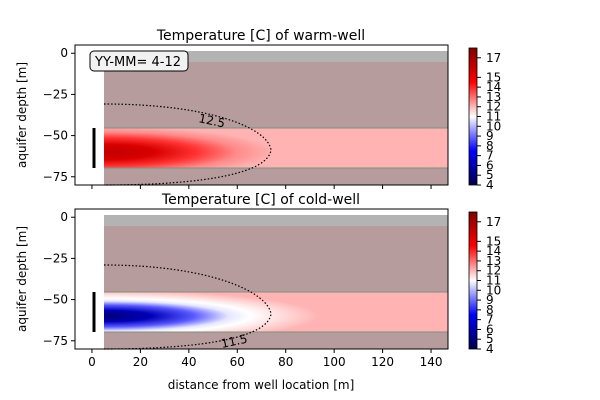 The height and width of the screenshot is (400, 600). What do you see at coordinates (55, 94) in the screenshot?
I see `warm-y-tick-label: −25` at bounding box center [55, 94].